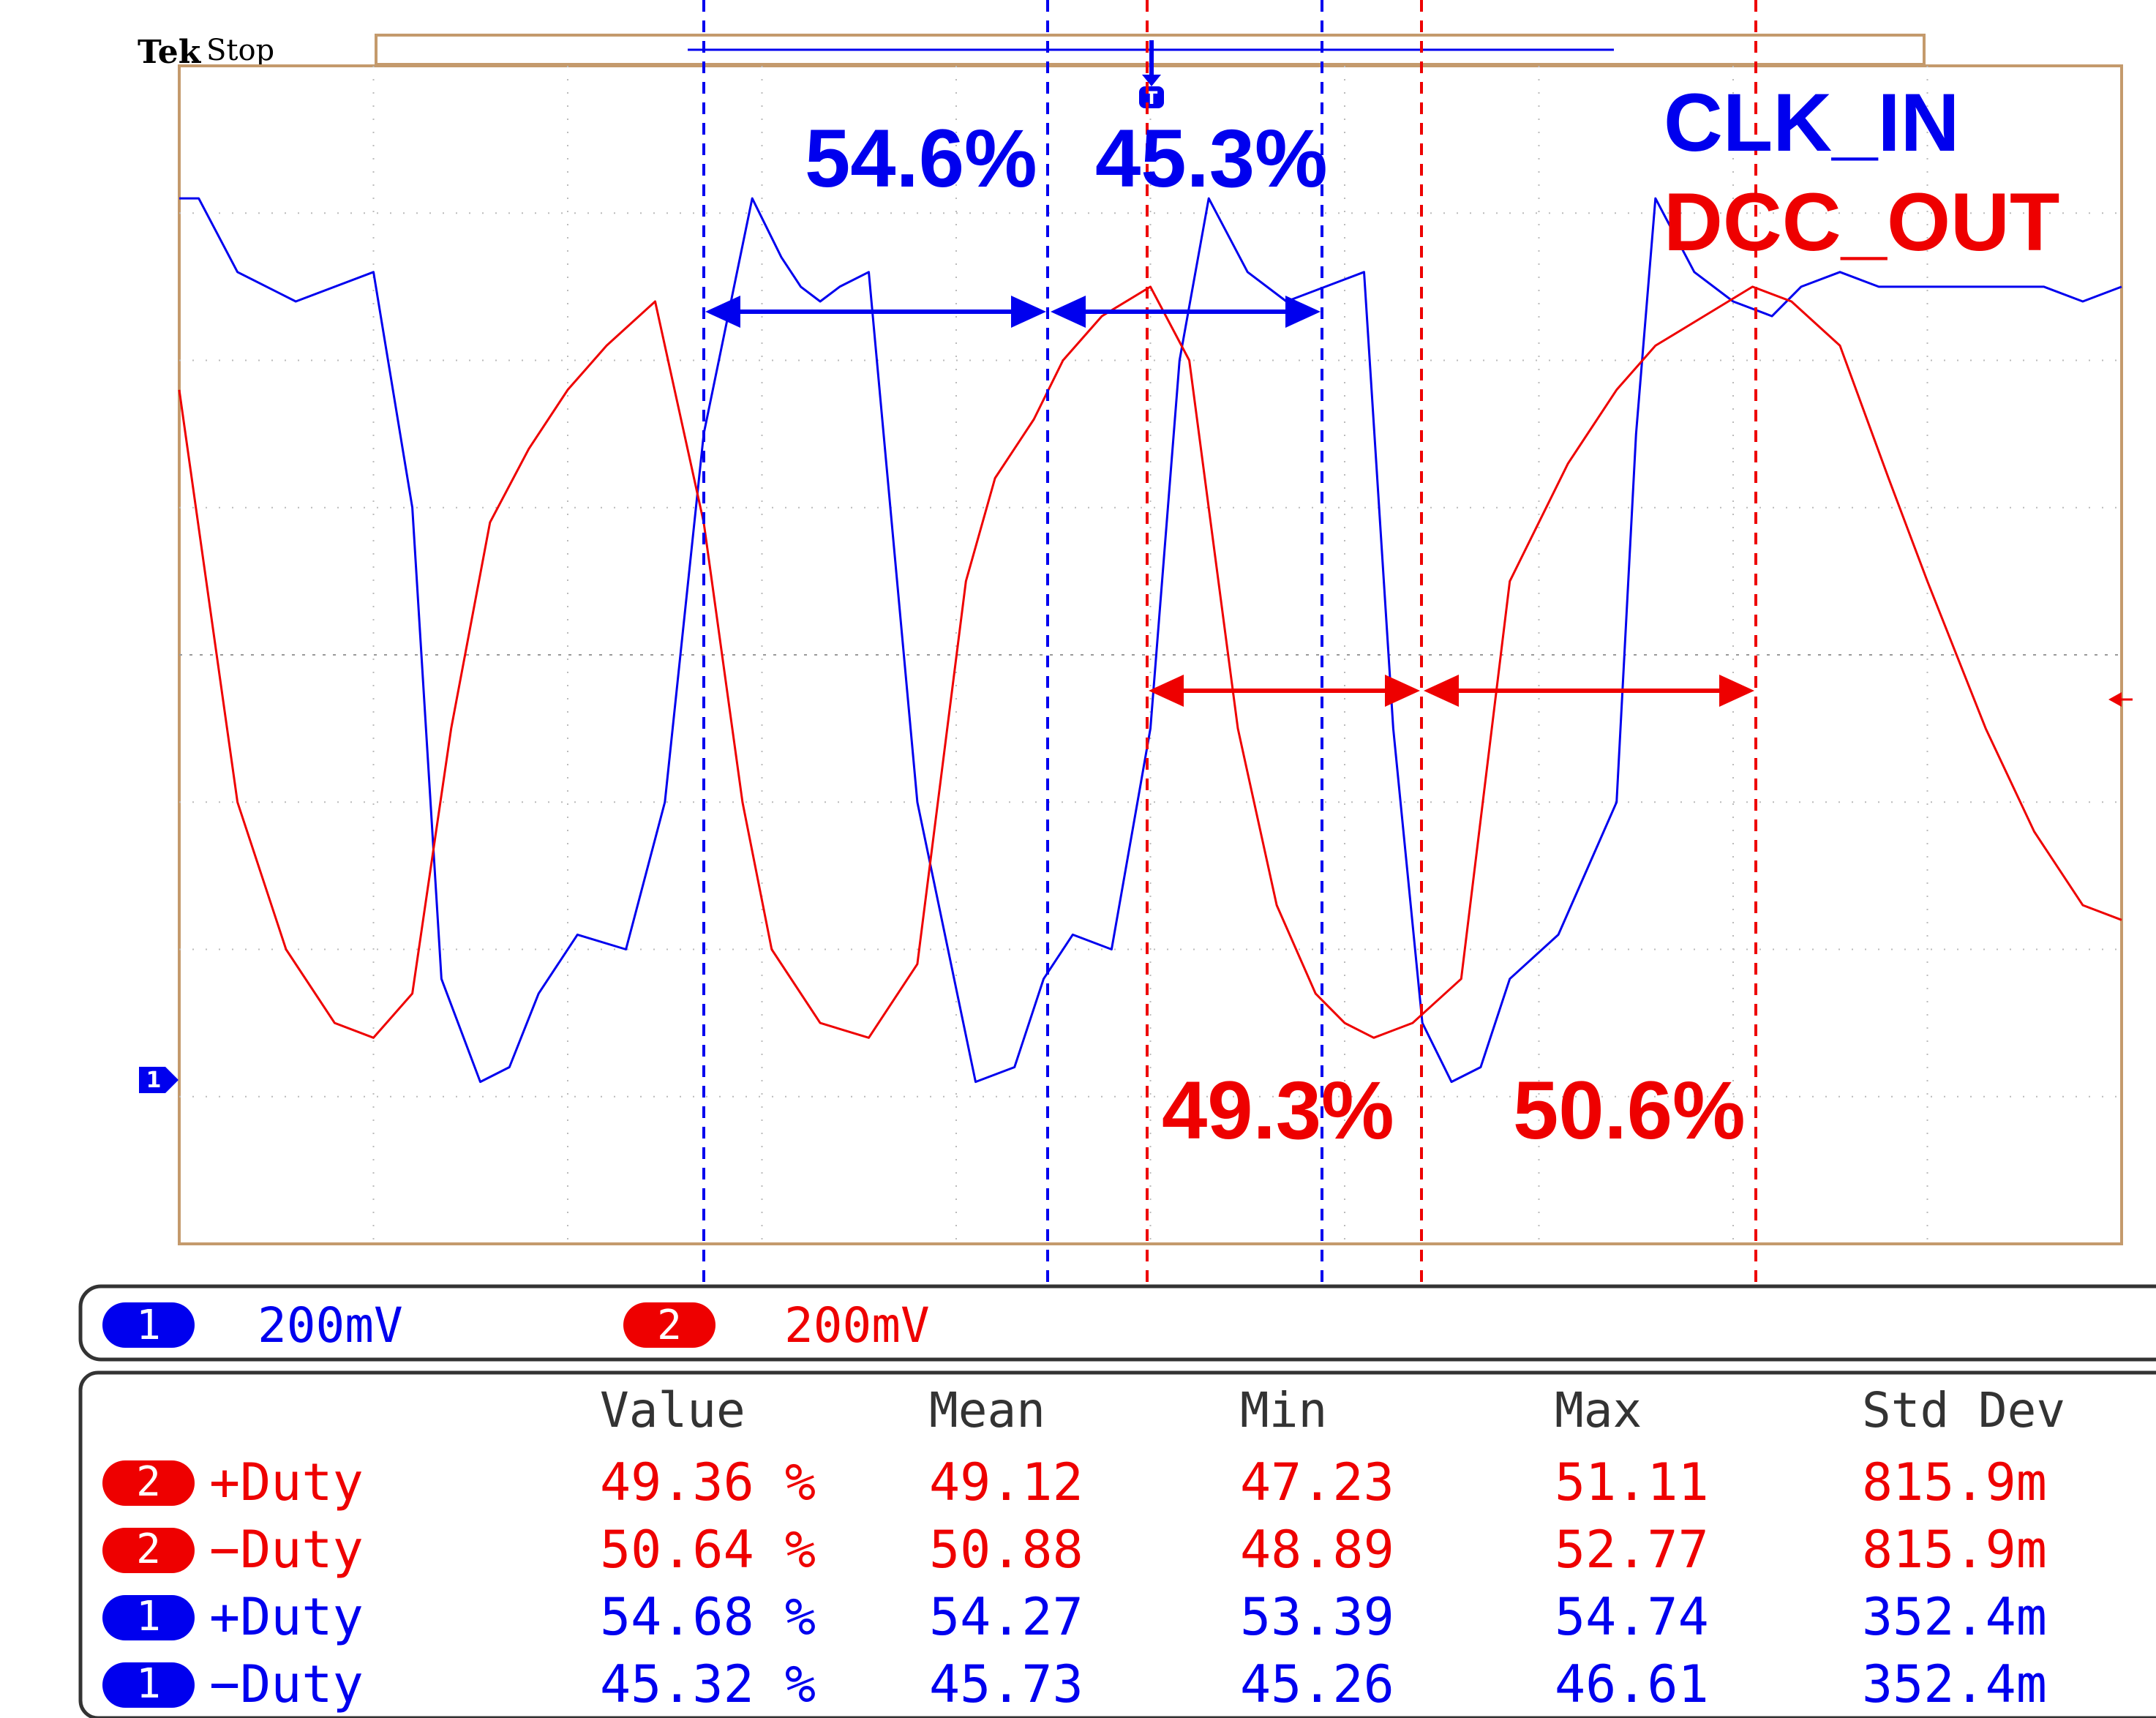 The width and height of the screenshot is (2156, 1718). What do you see at coordinates (2120, 699) in the screenshot?
I see `ch2-level-marker` at bounding box center [2120, 699].